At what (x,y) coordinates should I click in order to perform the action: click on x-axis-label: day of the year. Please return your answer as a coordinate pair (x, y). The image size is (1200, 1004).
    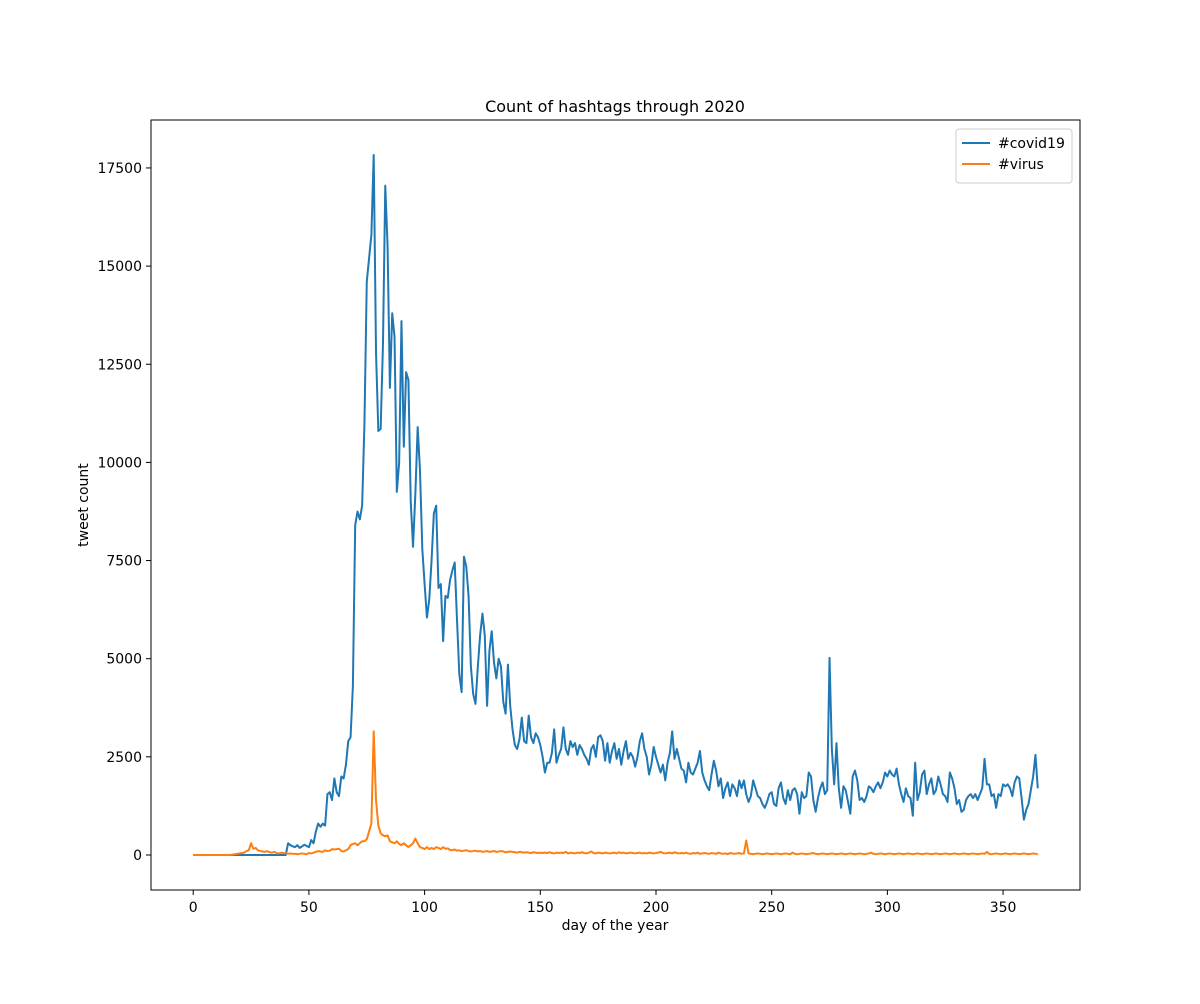
    Looking at the image, I should click on (615, 926).